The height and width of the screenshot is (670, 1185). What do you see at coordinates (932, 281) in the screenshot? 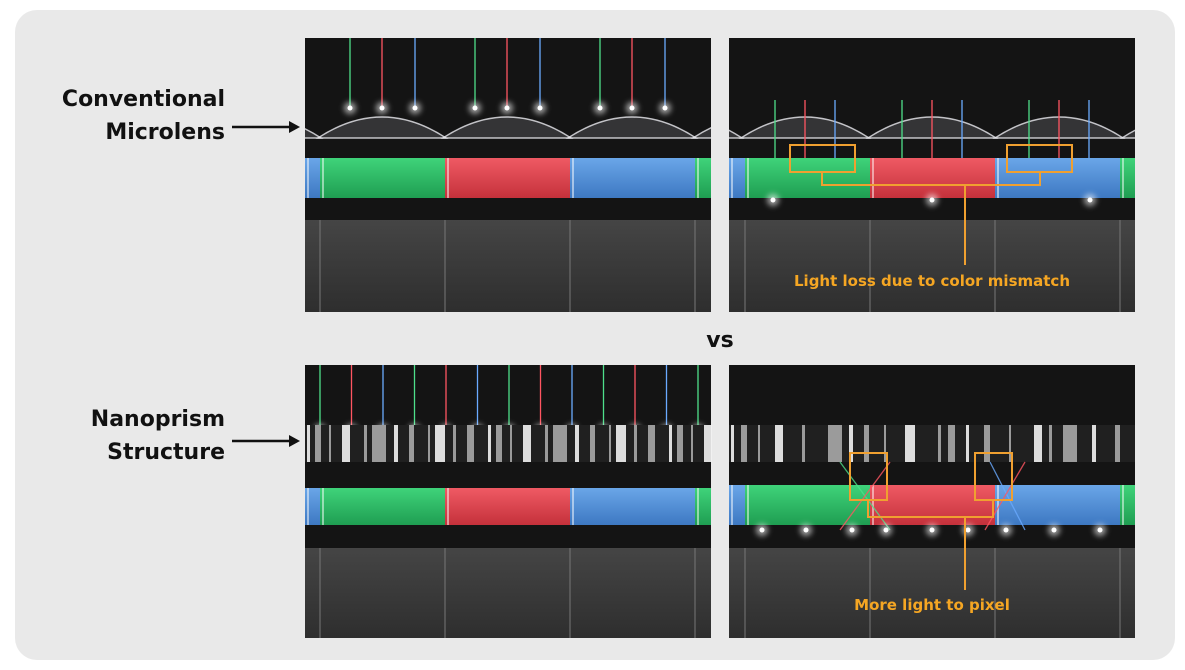
I see `annotation: Light loss due to color mismatch` at bounding box center [932, 281].